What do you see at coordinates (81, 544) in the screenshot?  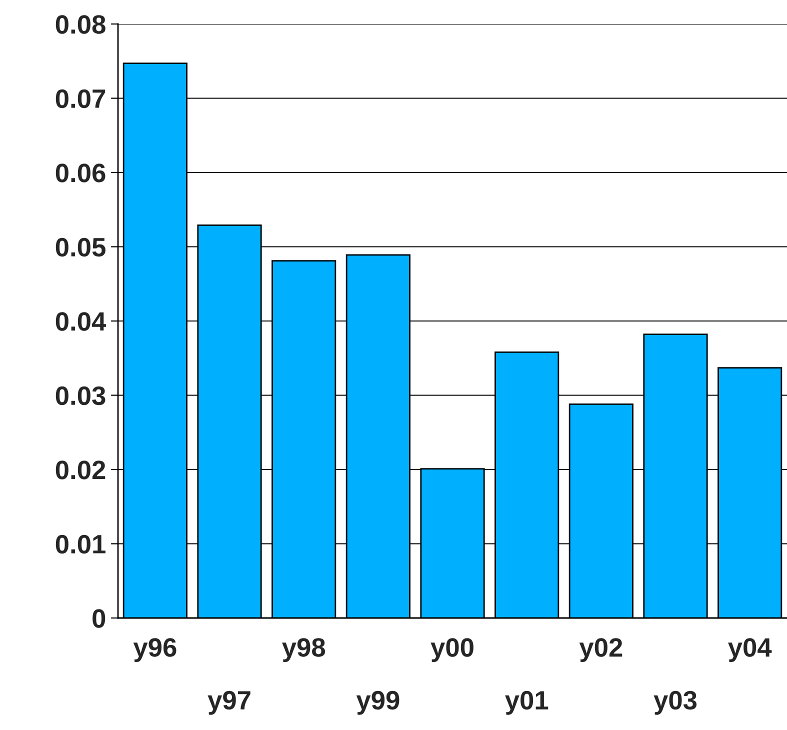 I see `y-tick-label: 0.01` at bounding box center [81, 544].